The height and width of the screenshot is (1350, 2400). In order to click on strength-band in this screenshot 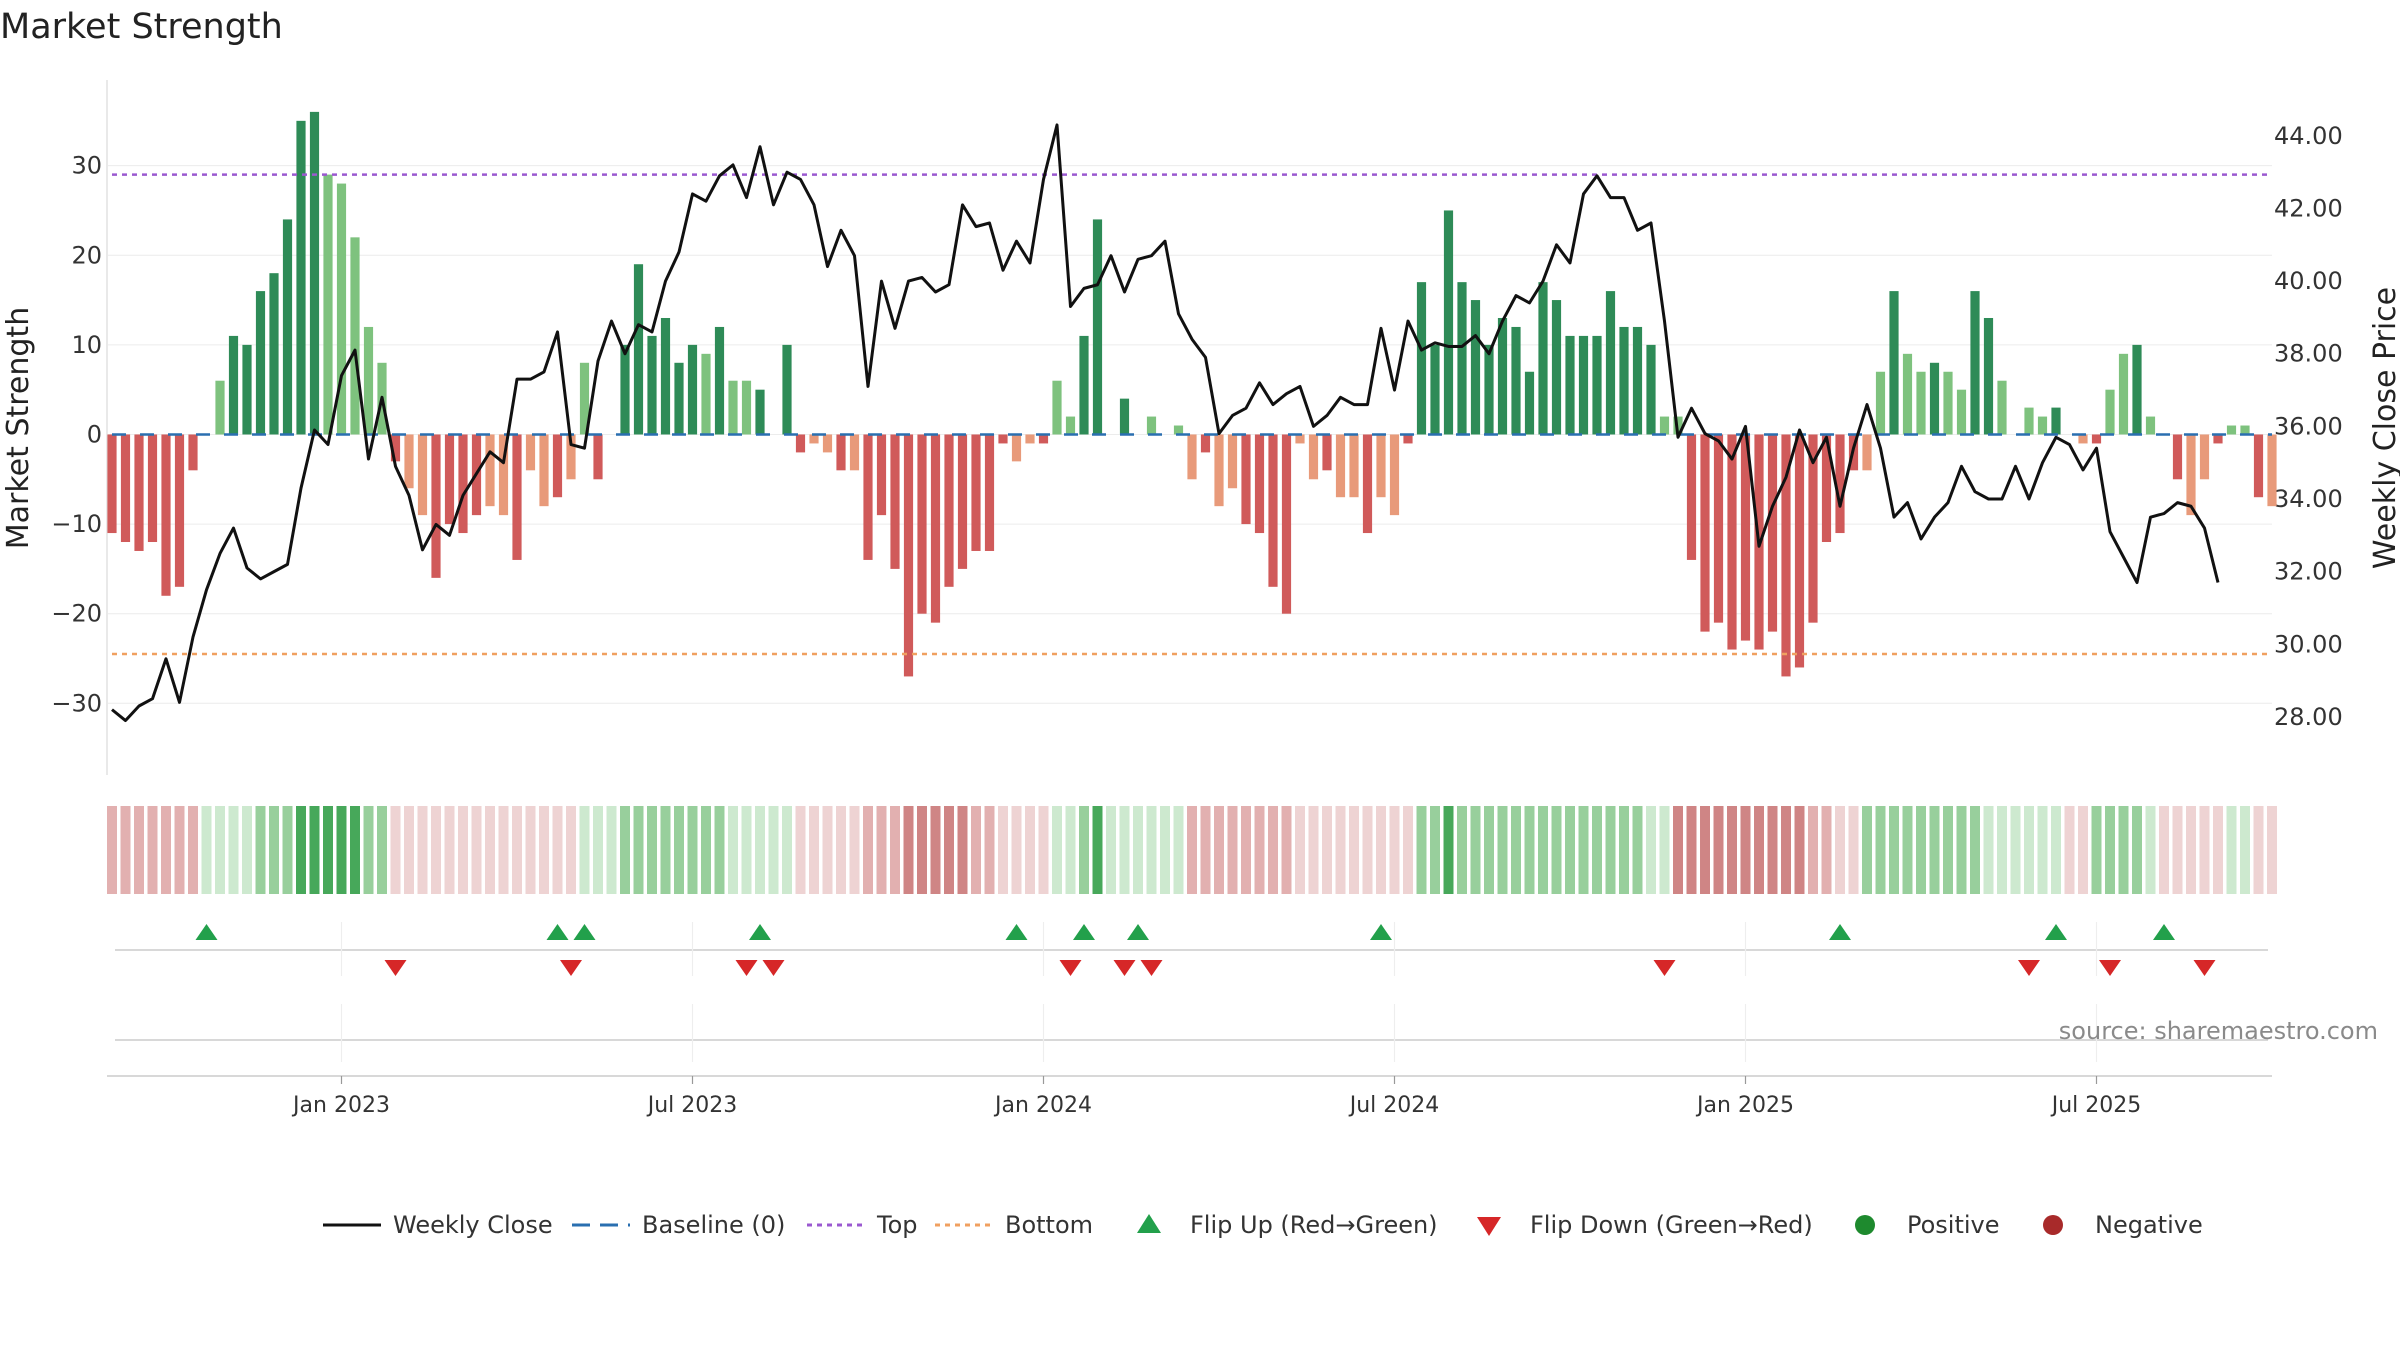, I will do `click(1192, 850)`.